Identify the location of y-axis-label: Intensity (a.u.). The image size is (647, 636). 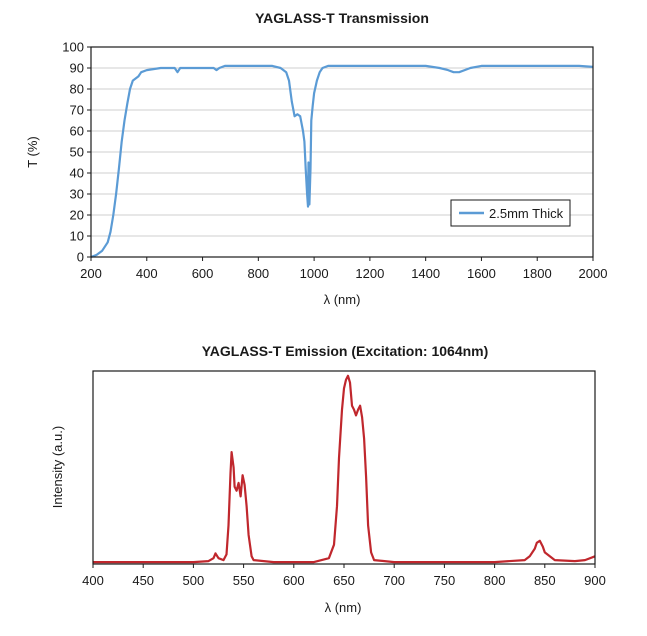
(57, 467).